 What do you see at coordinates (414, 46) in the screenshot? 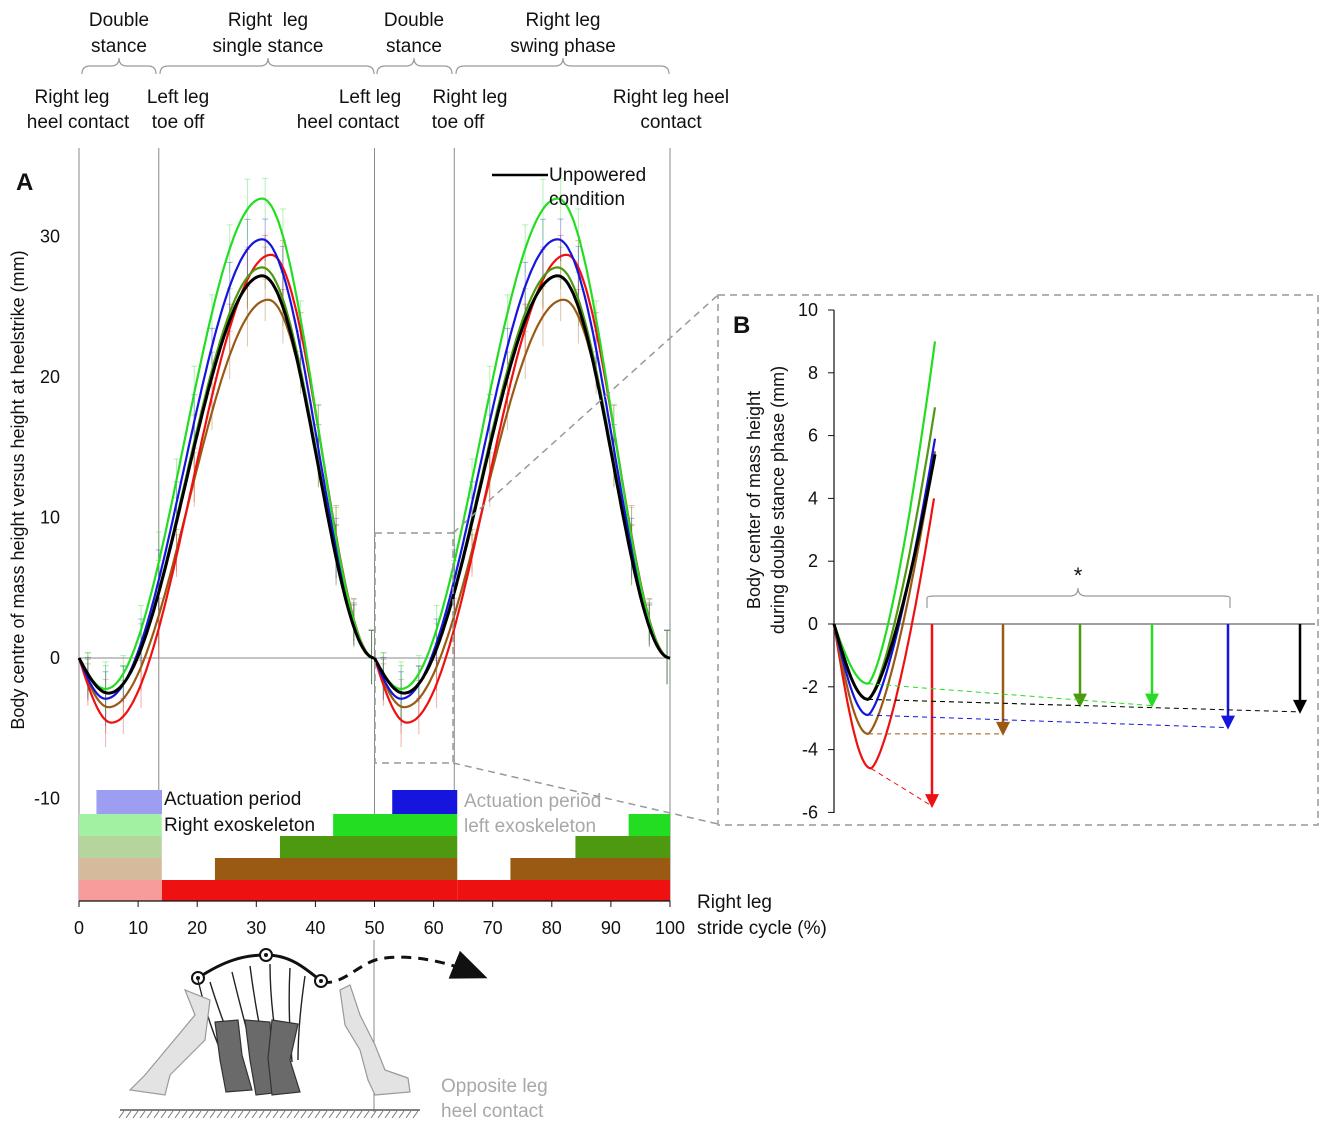
I see `phase-double-stance-2-line2: stance` at bounding box center [414, 46].